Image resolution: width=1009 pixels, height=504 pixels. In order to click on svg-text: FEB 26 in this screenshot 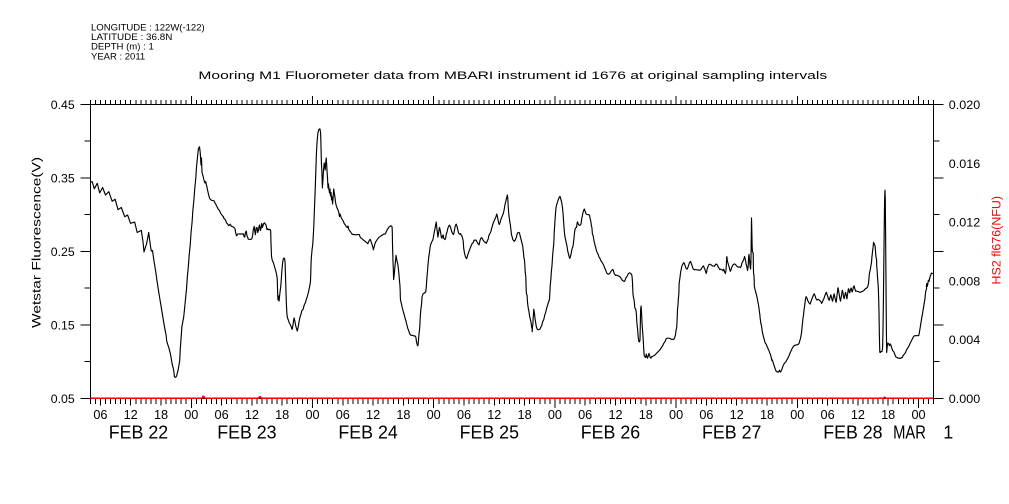, I will do `click(610, 433)`.